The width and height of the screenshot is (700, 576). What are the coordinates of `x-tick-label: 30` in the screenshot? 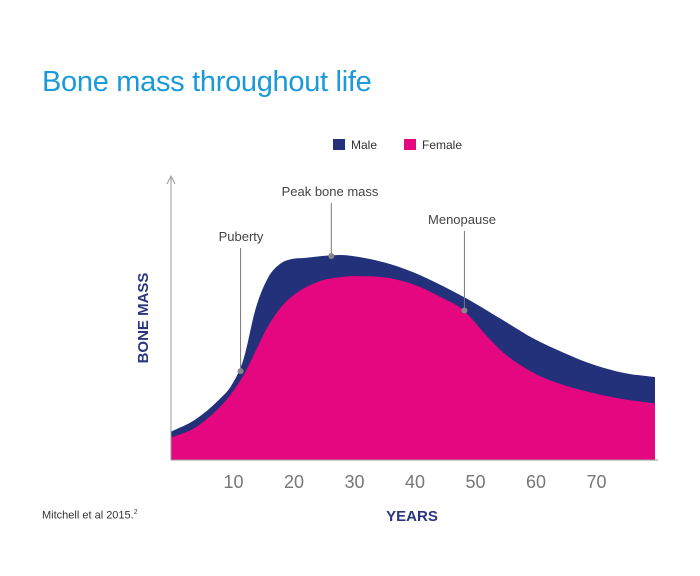 It's located at (354, 482).